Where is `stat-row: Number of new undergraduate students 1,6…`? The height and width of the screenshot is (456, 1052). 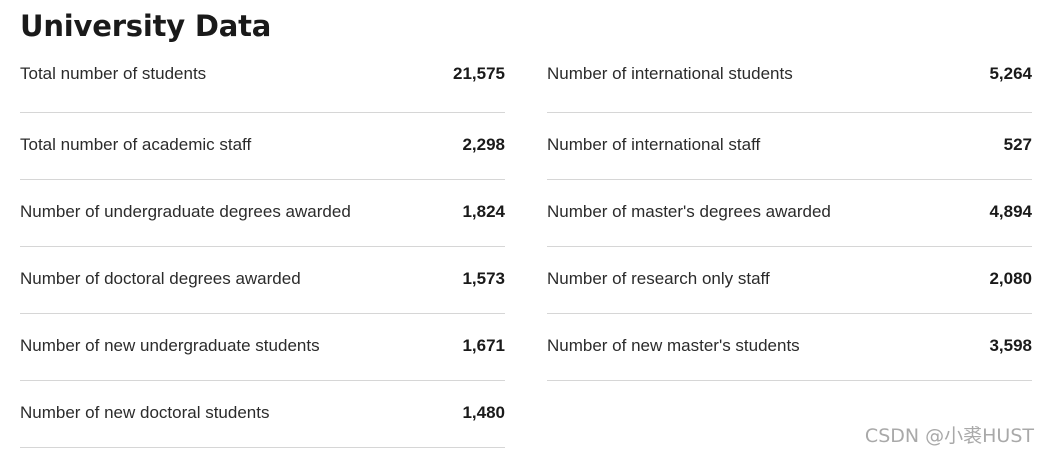 stat-row: Number of new undergraduate students 1,6… is located at coordinates (262, 347).